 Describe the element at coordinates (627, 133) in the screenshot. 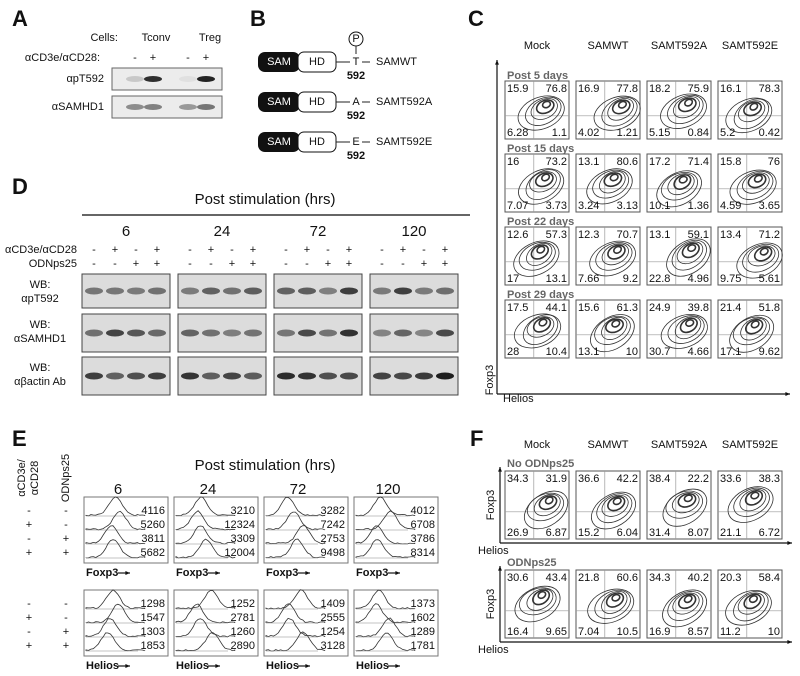

I see `quadrant-value: 1.21` at that location.